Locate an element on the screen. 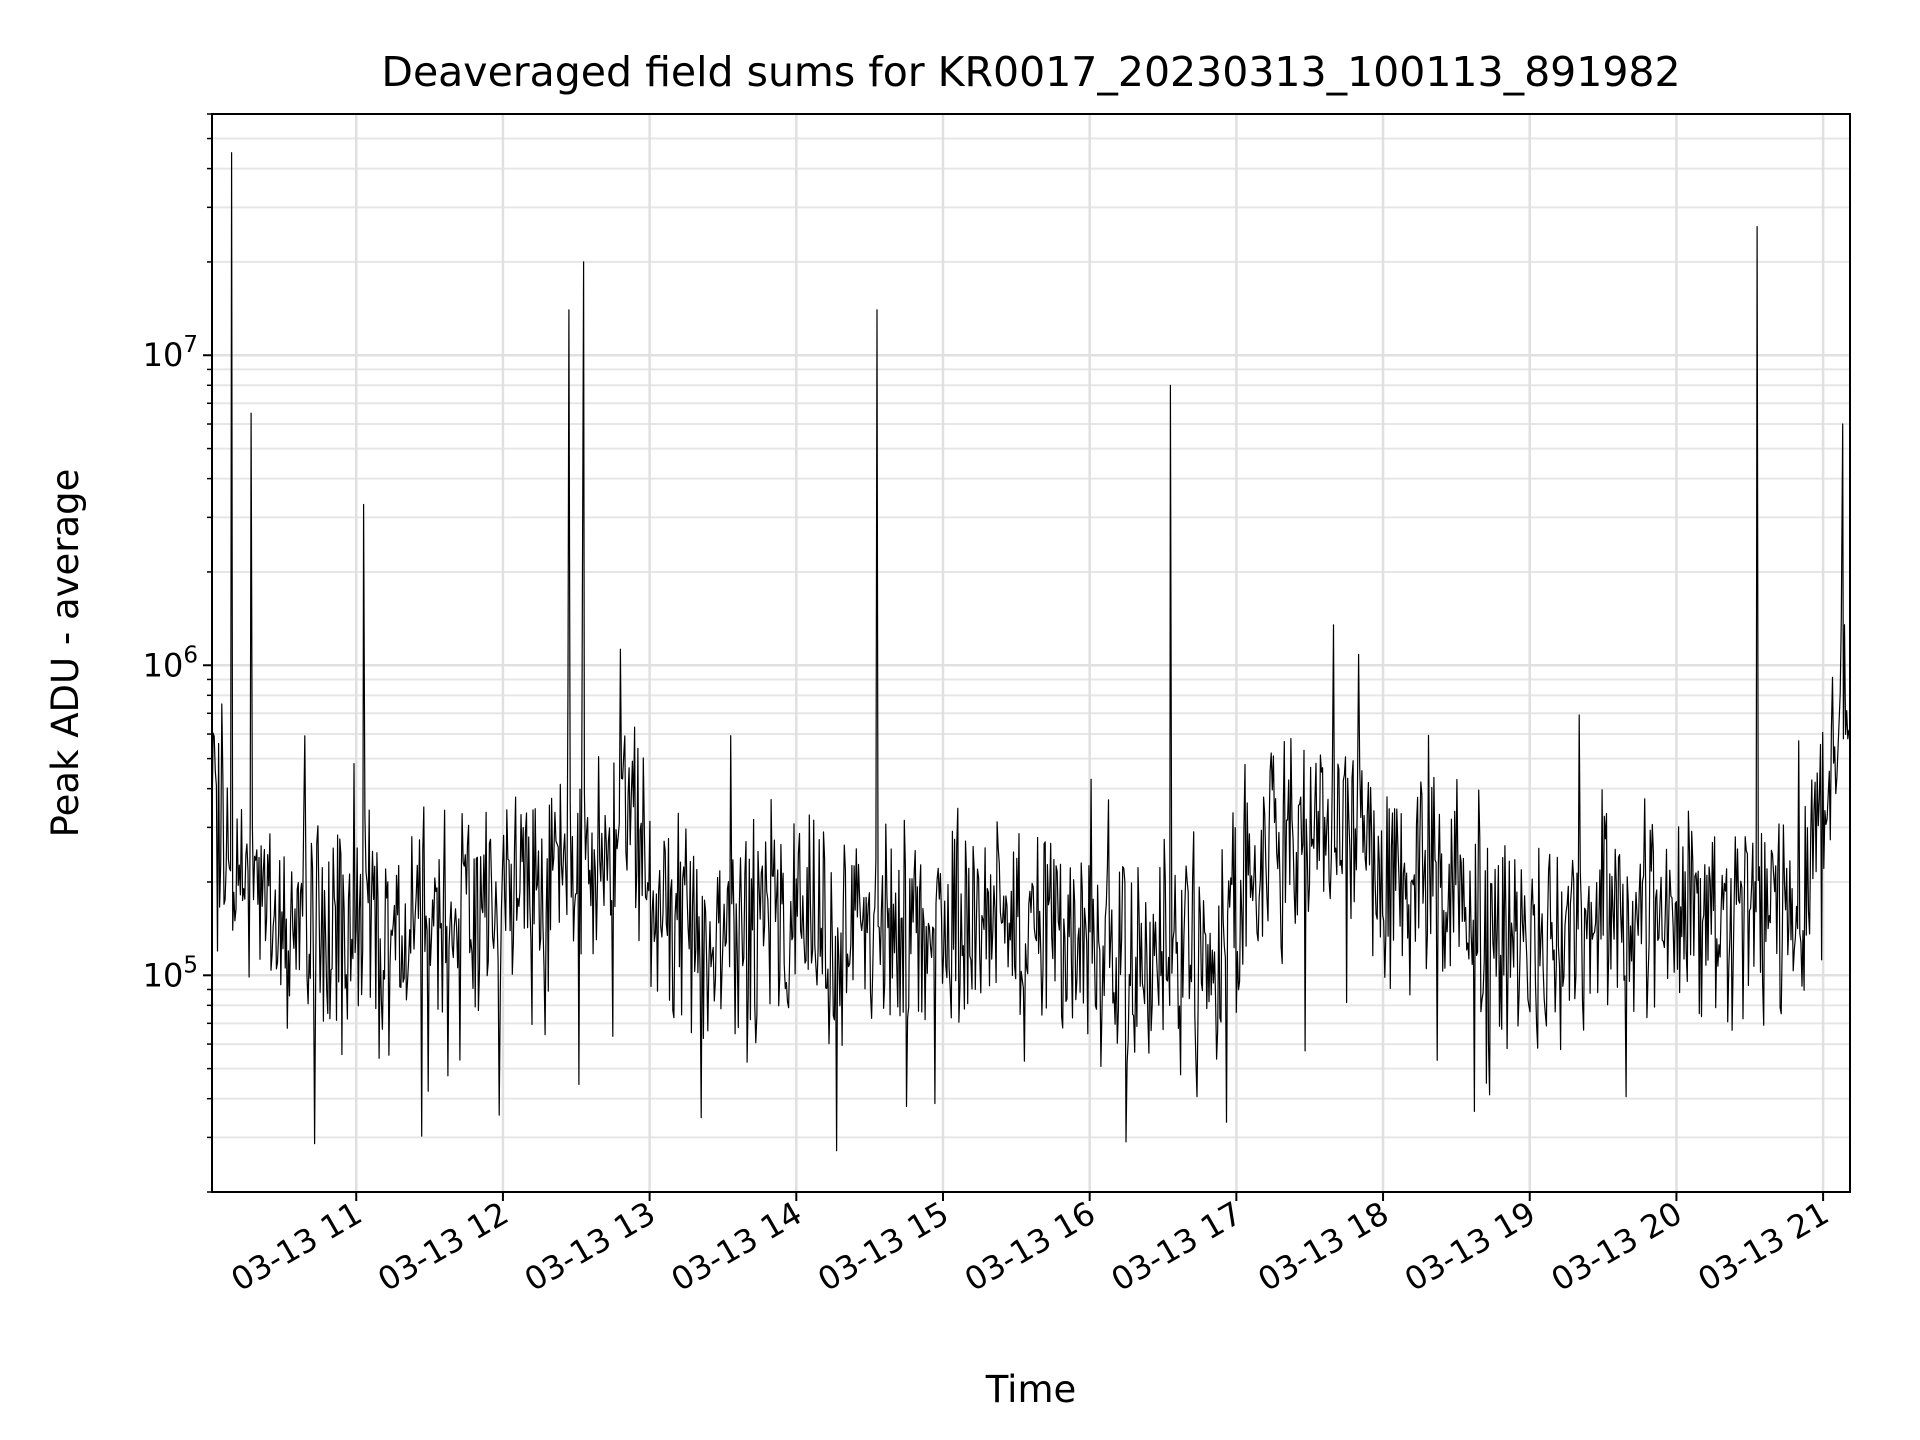  y-axis-label: Peak ADU - average is located at coordinates (65, 653).